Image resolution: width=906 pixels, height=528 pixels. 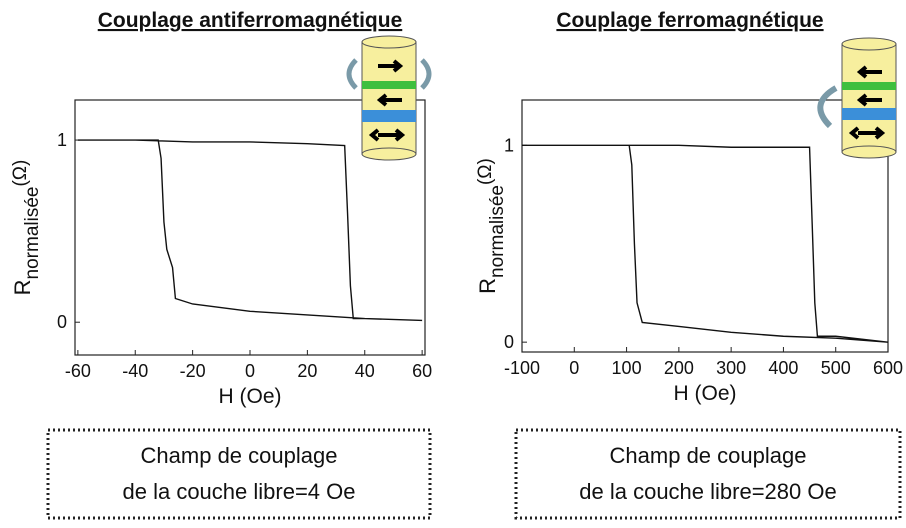 I want to click on x-tick-label: 20, so click(x=307, y=371).